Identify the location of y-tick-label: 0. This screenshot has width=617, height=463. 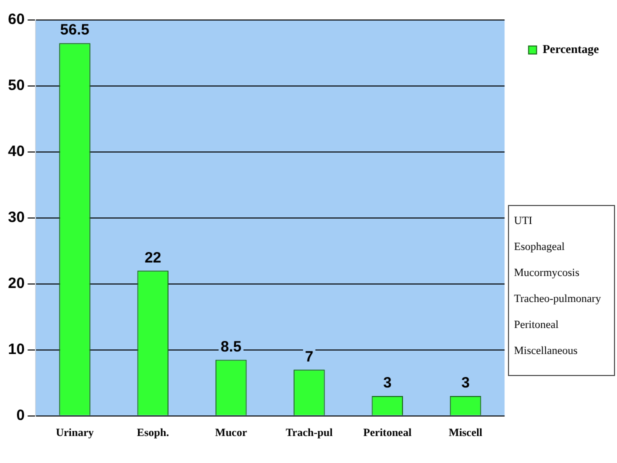
(20, 415).